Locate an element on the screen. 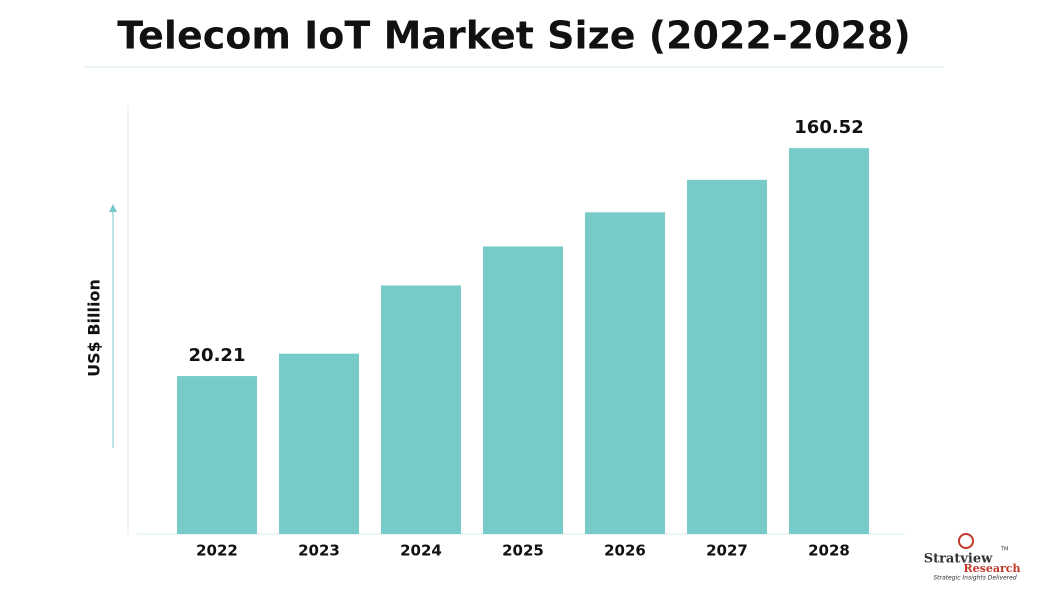  chart-title: Telecom IoT Market Size (2022-2028) is located at coordinates (513, 36).